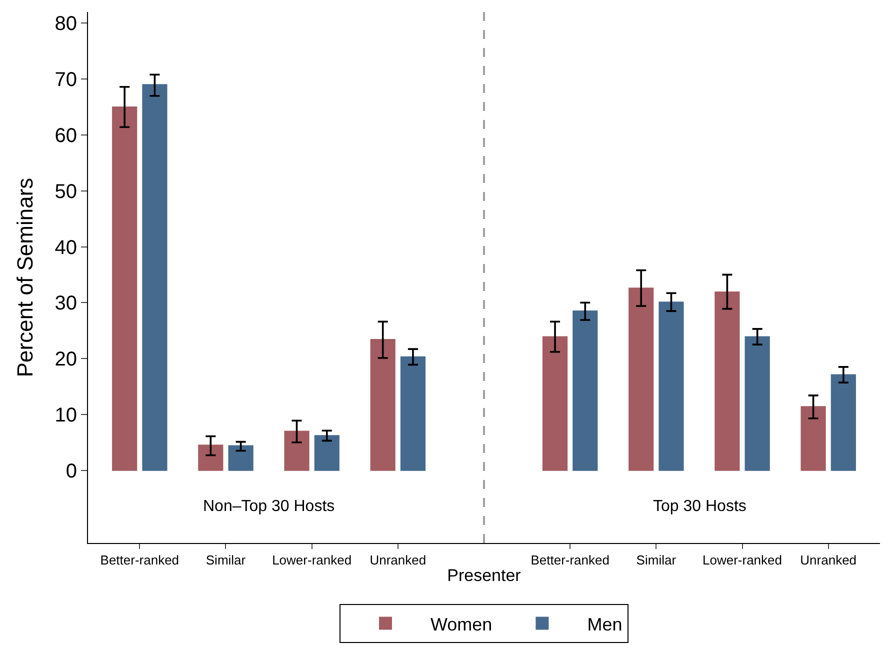 This screenshot has width=883, height=651. I want to click on y-tick-label: 10, so click(65, 415).